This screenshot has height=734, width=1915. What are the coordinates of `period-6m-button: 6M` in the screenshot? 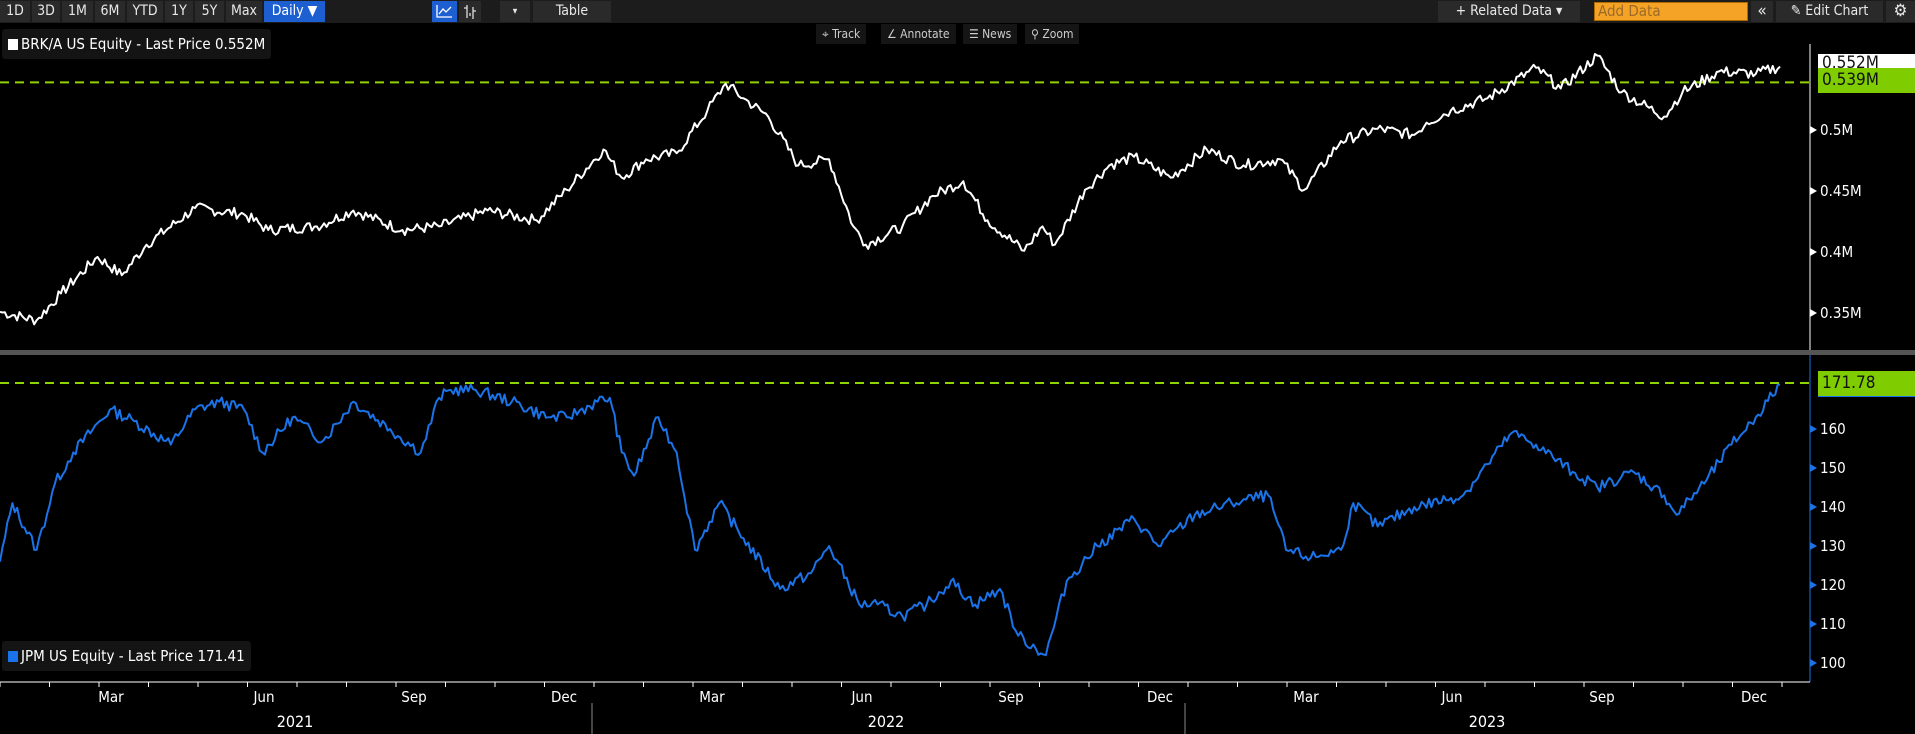 It's located at (110, 11).